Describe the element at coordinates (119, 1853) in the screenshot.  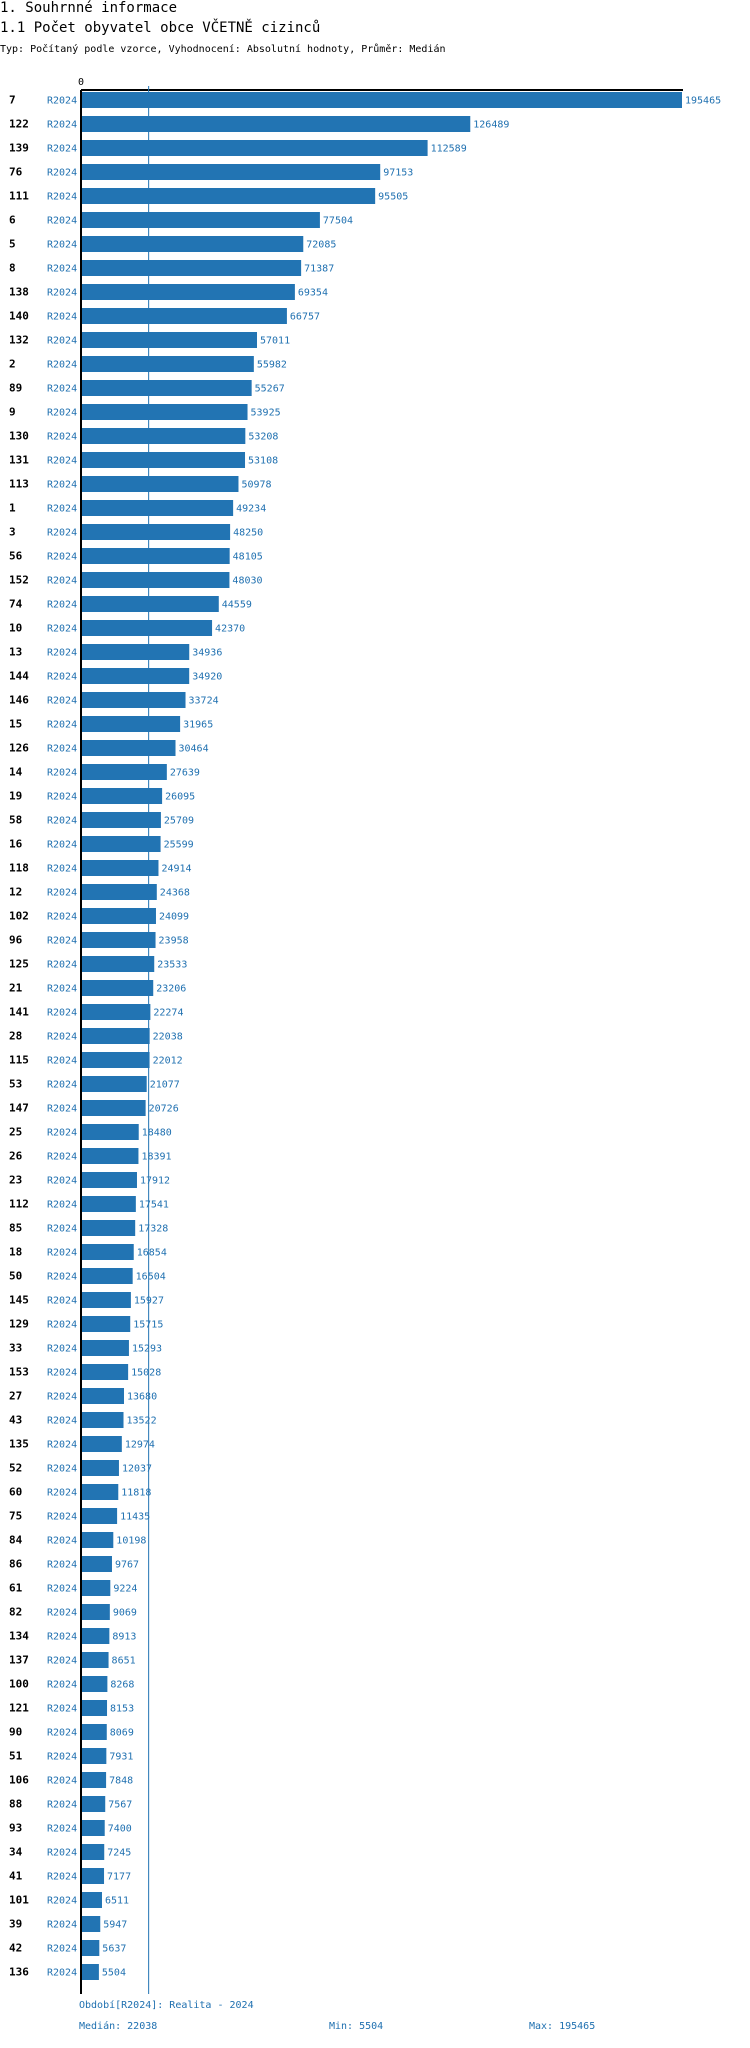
I see `value-label: 7245` at that location.